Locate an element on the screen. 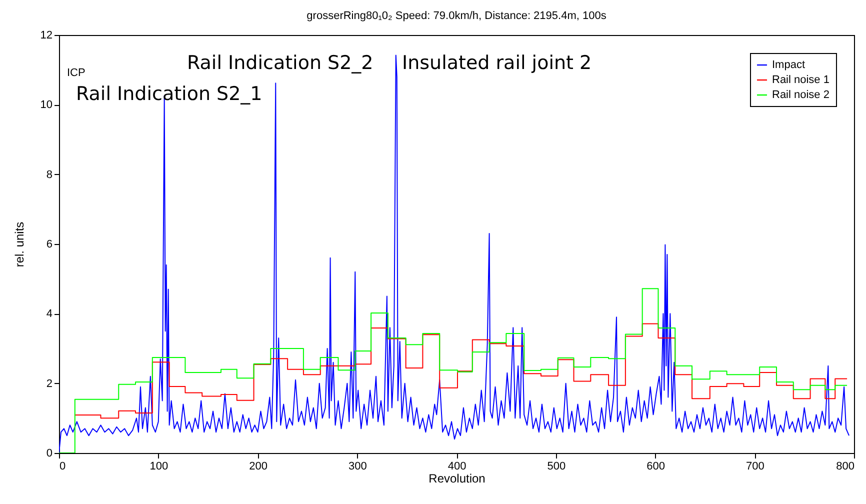 Image resolution: width=866 pixels, height=504 pixels. y-tick-label: 0 is located at coordinates (49, 454).